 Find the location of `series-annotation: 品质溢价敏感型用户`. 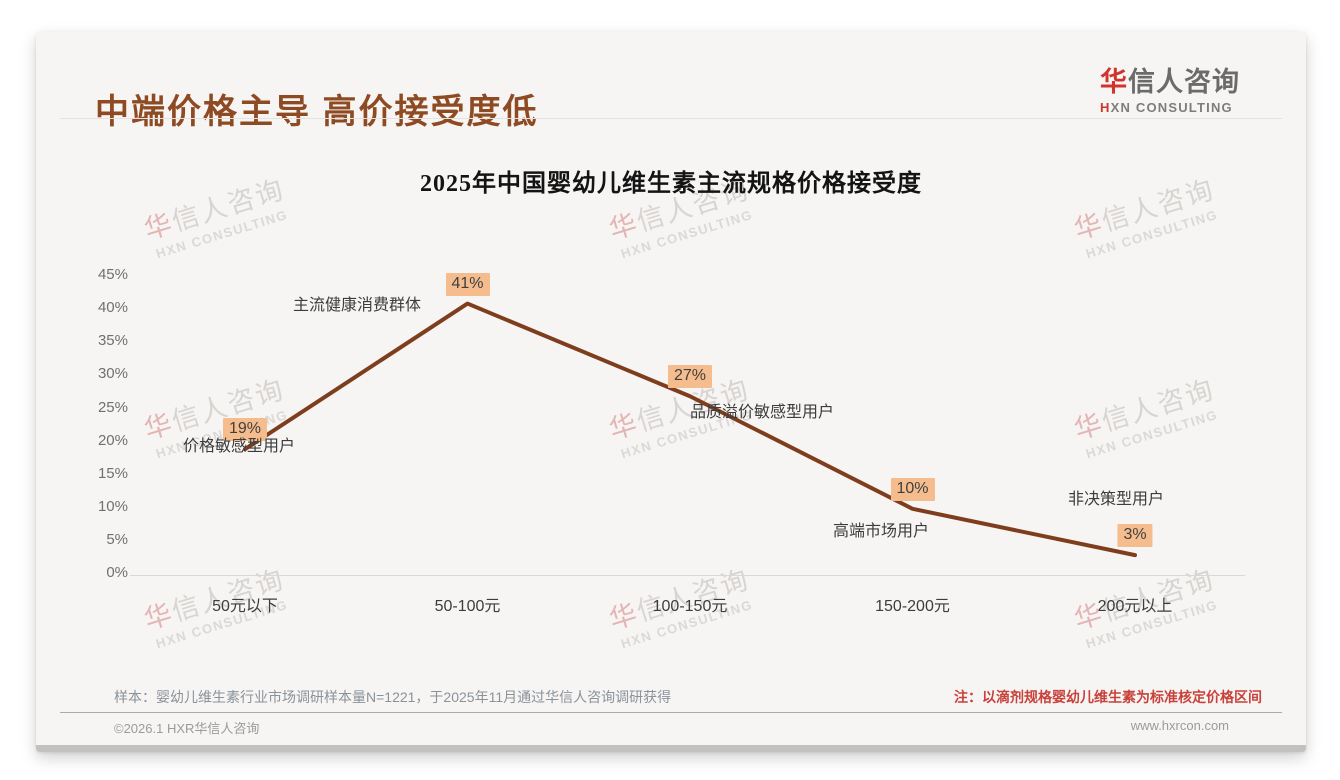

series-annotation: 品质溢价敏感型用户 is located at coordinates (762, 412).